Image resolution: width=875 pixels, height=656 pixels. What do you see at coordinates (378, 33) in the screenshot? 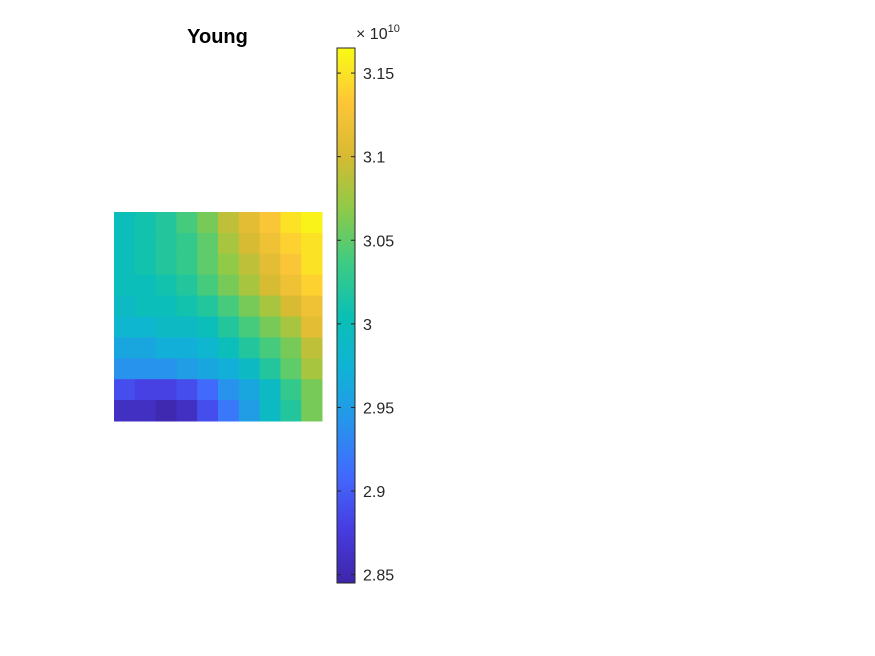
I see `colorbar-exponent-label: × 10¹⁰` at bounding box center [378, 33].